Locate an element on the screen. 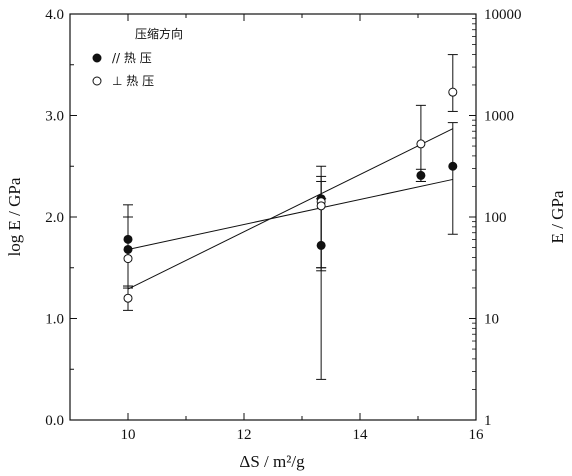 The image size is (572, 476). y-tick-label-left: 2.0 is located at coordinates (54, 218).